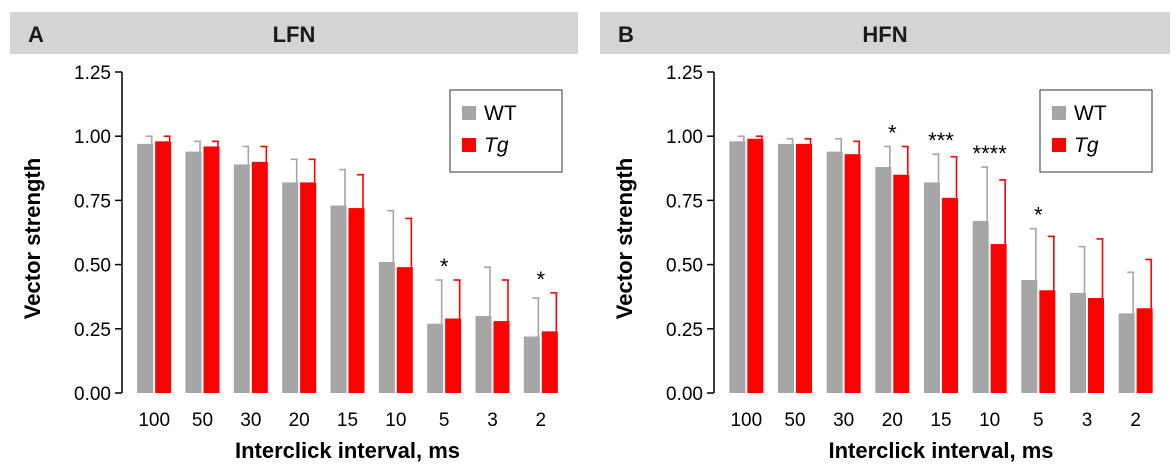  What do you see at coordinates (626, 34) in the screenshot?
I see `panel-letter: B` at bounding box center [626, 34].